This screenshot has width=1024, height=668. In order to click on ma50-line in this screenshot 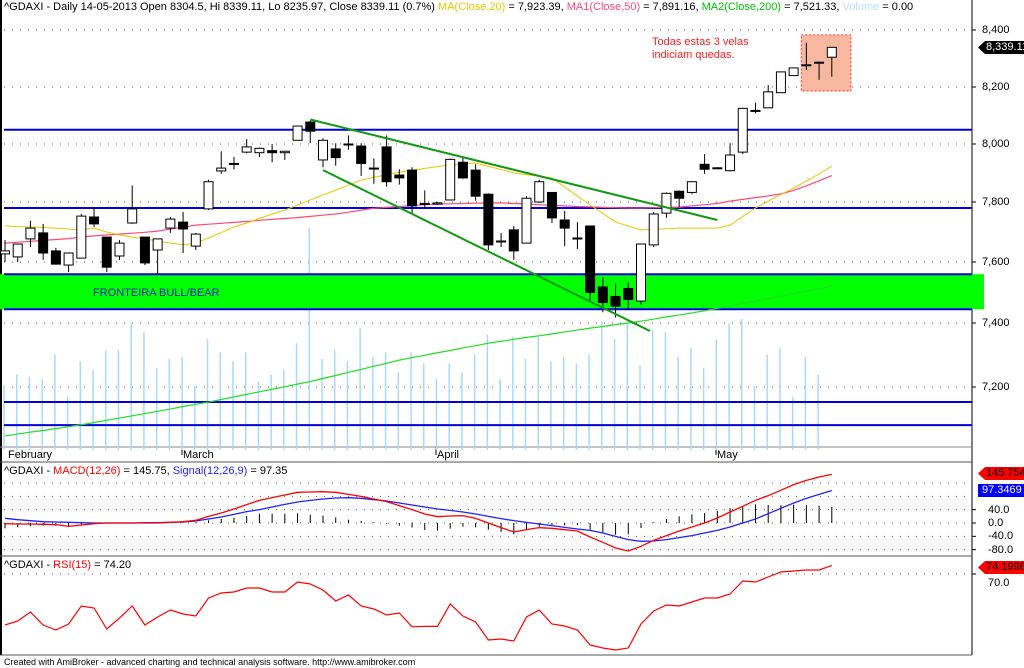, I will do `click(418, 209)`.